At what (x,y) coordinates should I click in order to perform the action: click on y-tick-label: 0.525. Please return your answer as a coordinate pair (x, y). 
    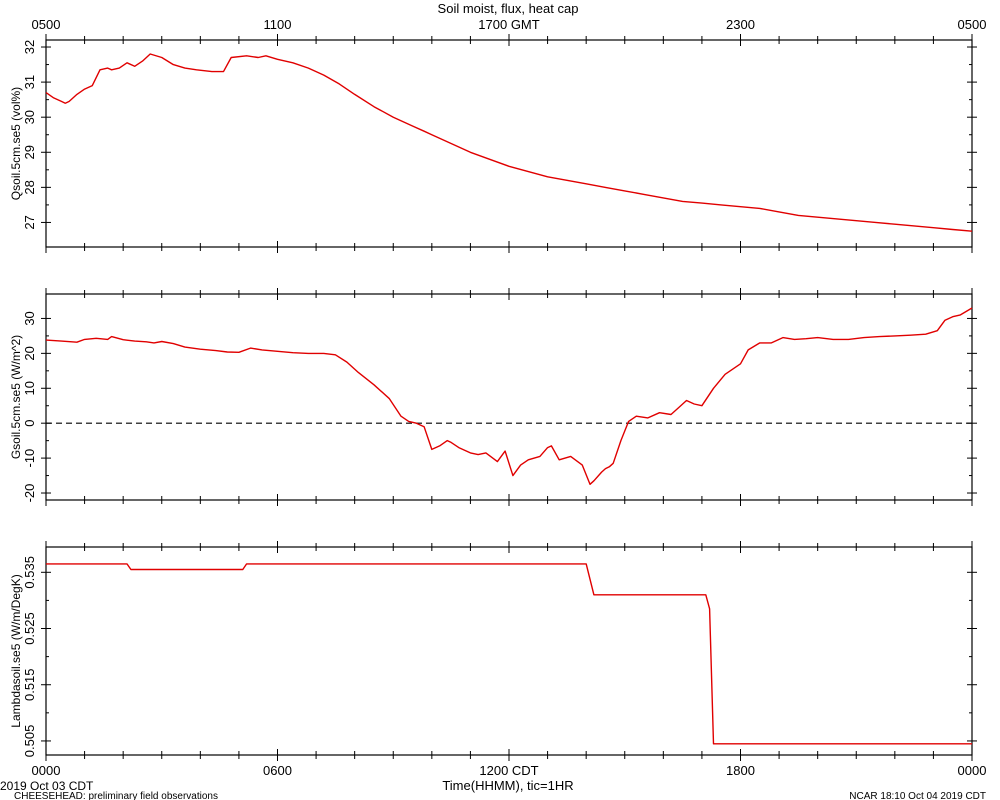
    Looking at the image, I should click on (29, 628).